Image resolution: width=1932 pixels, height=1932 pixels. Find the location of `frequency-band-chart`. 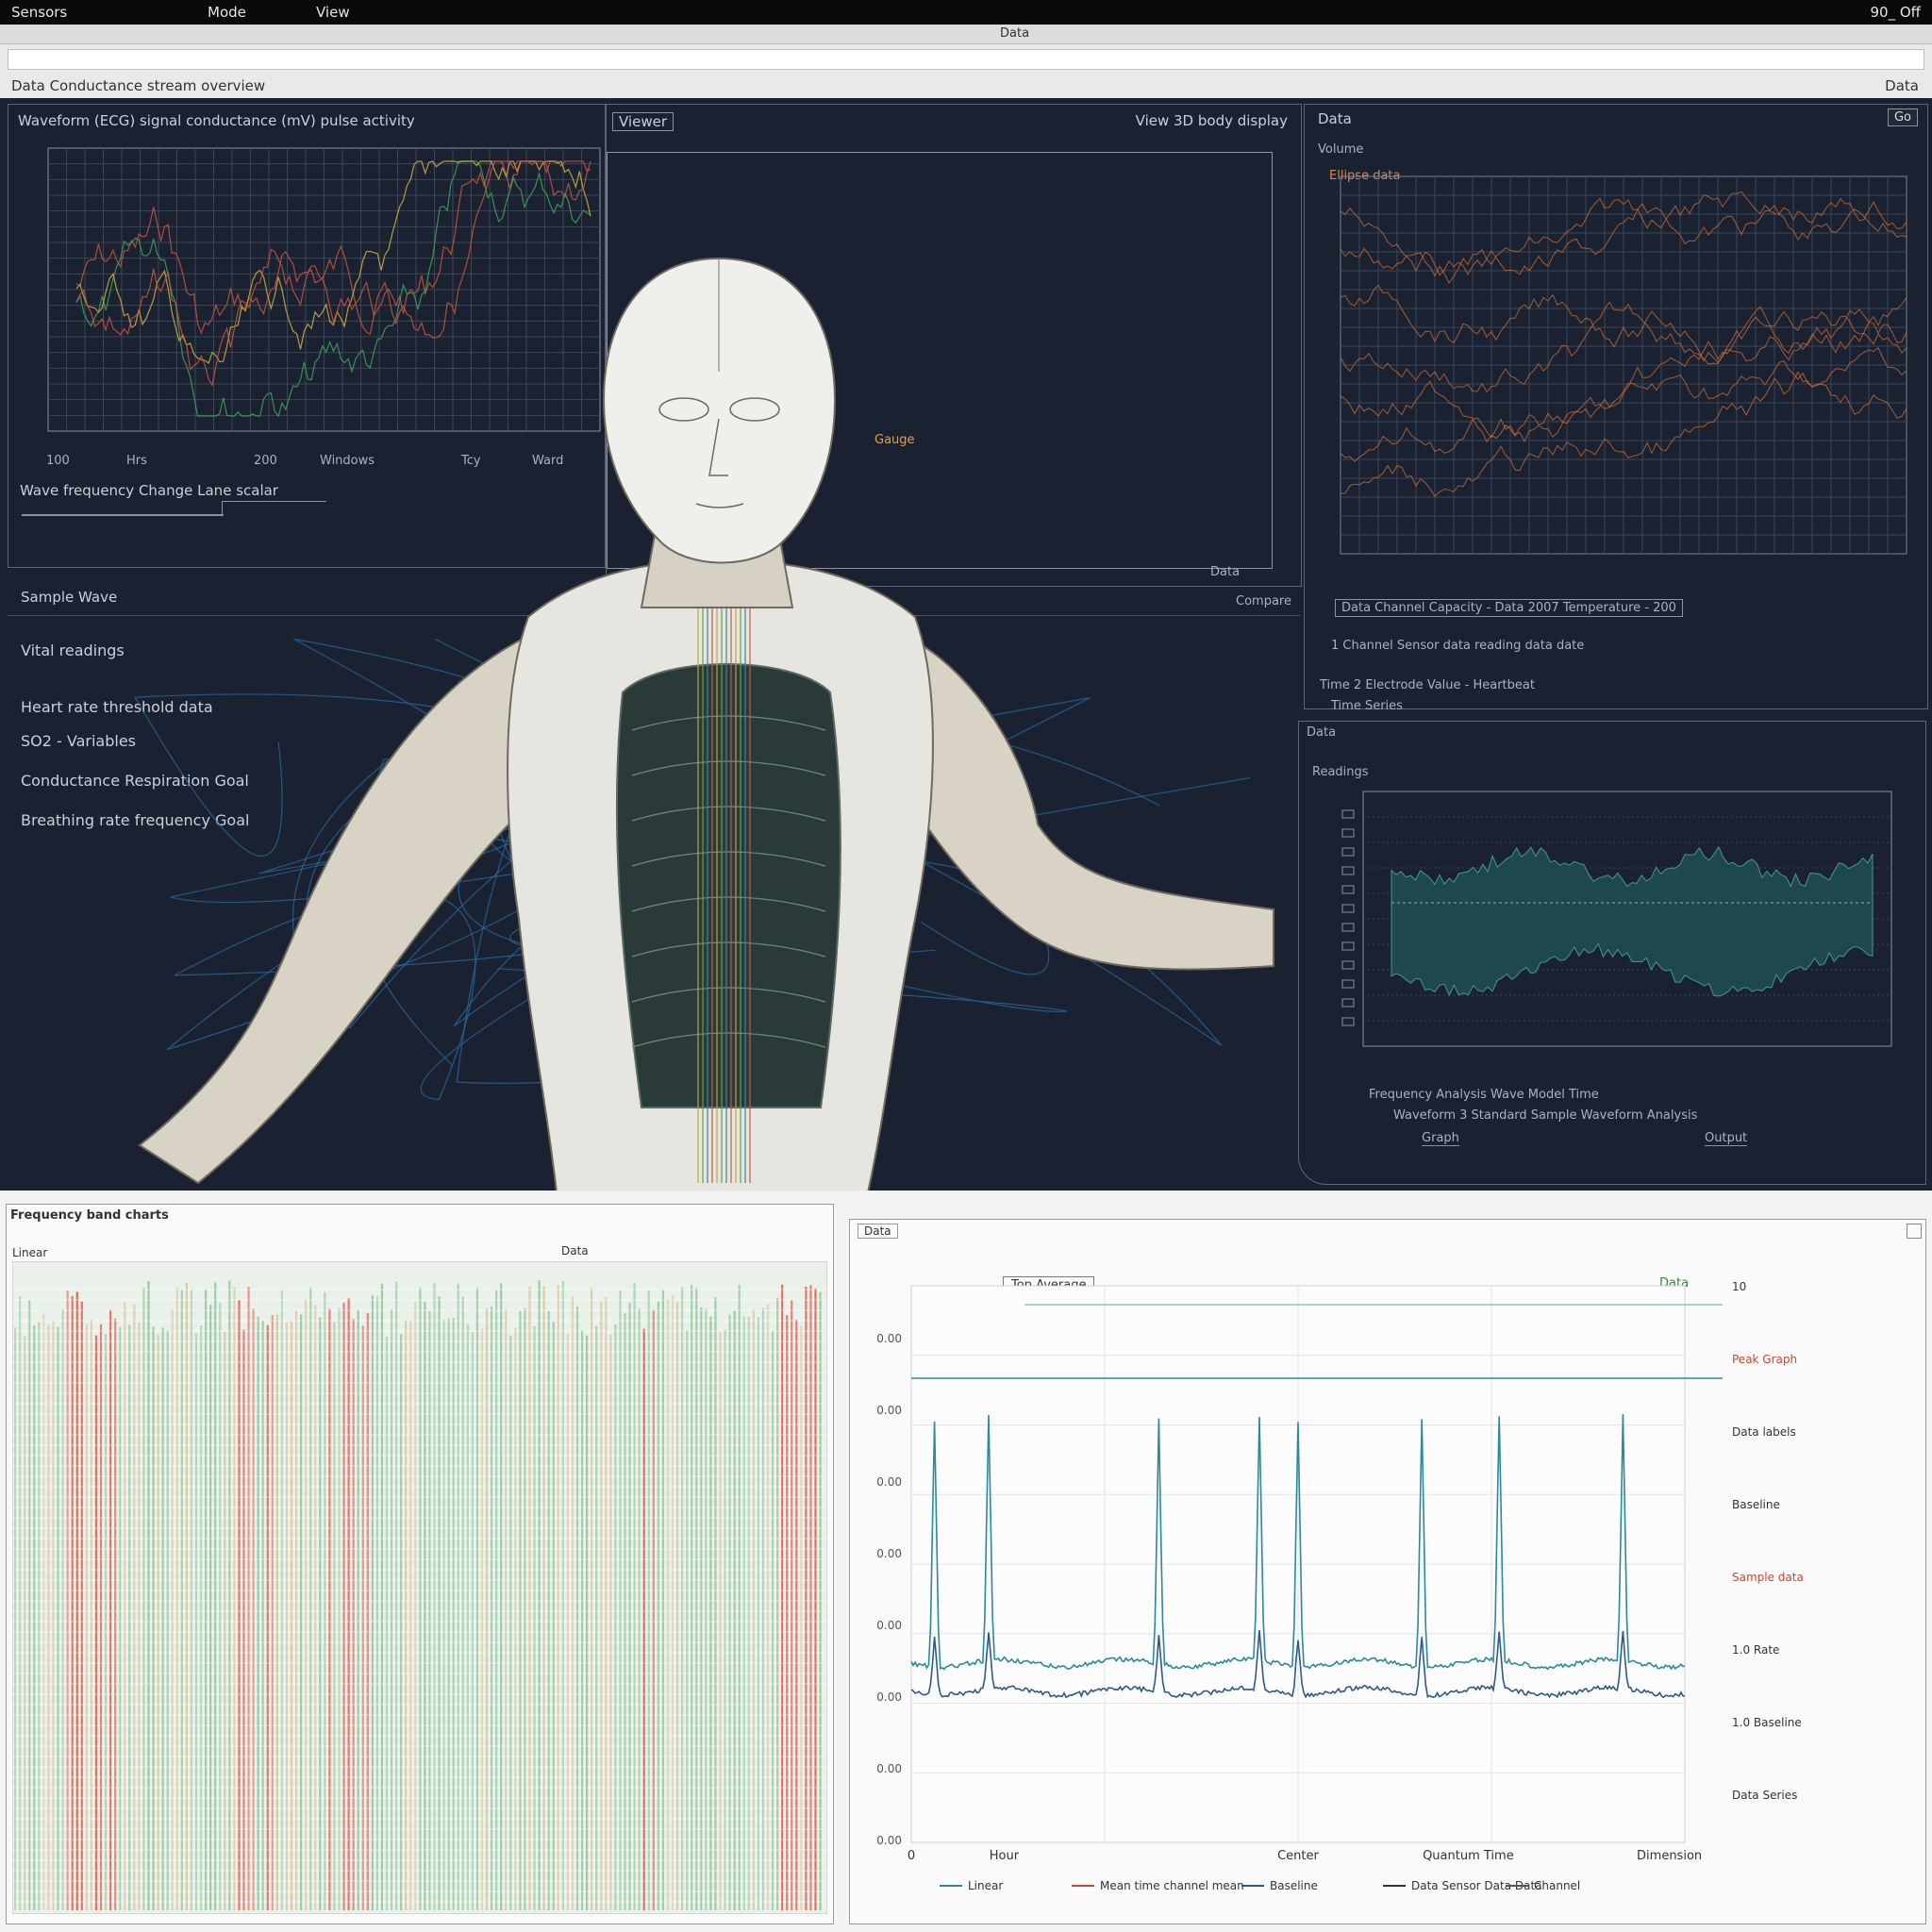

frequency-band-chart is located at coordinates (420, 1588).